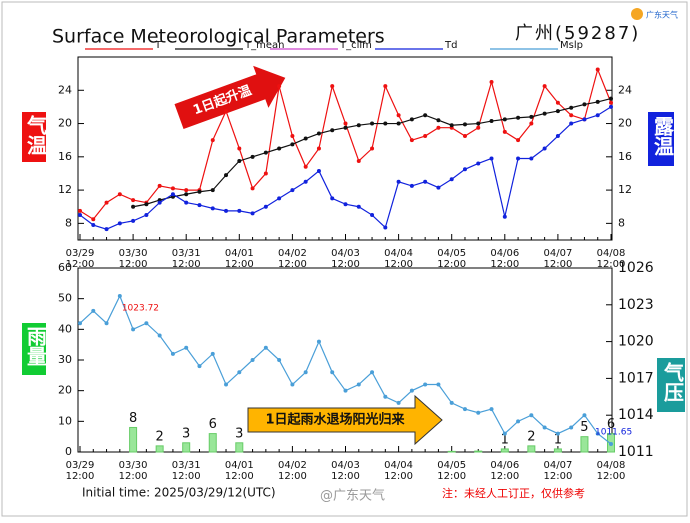 The height and width of the screenshot is (523, 690). What do you see at coordinates (673, 382) in the screenshot?
I see `y2-axis-label: 气压` at bounding box center [673, 382].